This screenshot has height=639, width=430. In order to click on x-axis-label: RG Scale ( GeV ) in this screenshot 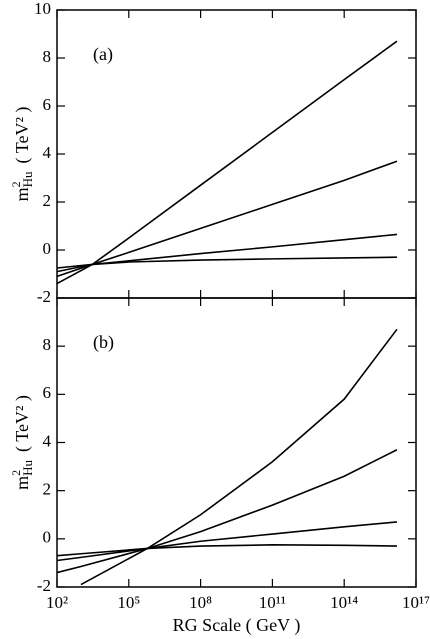, I will do `click(237, 625)`.